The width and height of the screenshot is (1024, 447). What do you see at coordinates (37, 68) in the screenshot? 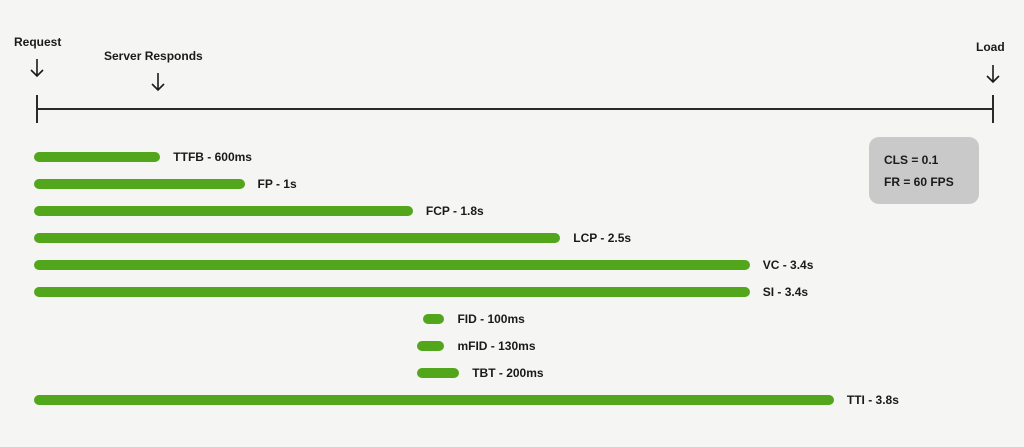
I see `request-arrow-icon` at bounding box center [37, 68].